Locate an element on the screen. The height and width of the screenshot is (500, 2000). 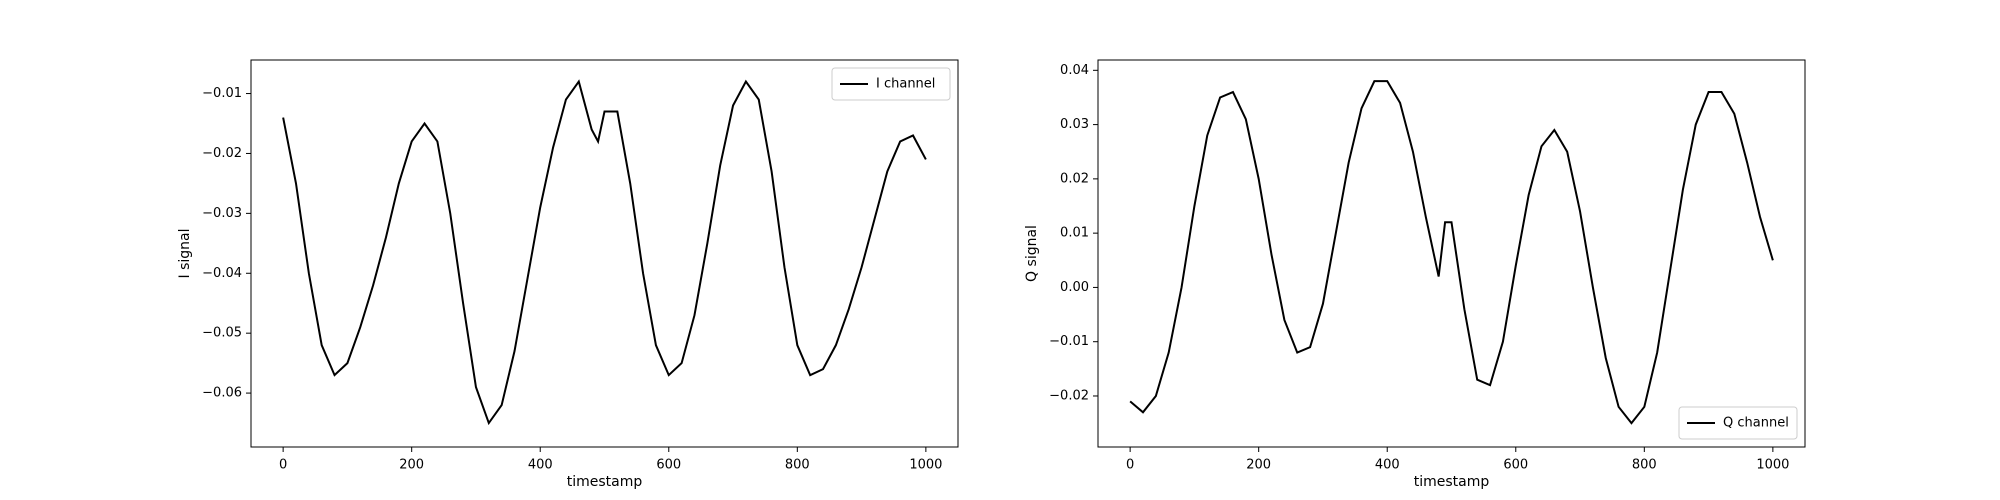
y-axis-label: I signal is located at coordinates (185, 254).